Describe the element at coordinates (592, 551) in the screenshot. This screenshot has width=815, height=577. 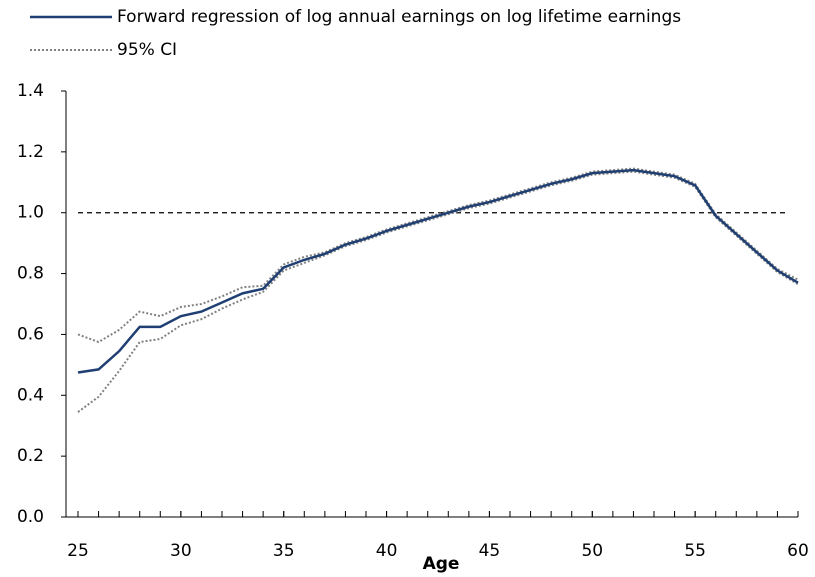
I see `x-tick-label: 50` at that location.